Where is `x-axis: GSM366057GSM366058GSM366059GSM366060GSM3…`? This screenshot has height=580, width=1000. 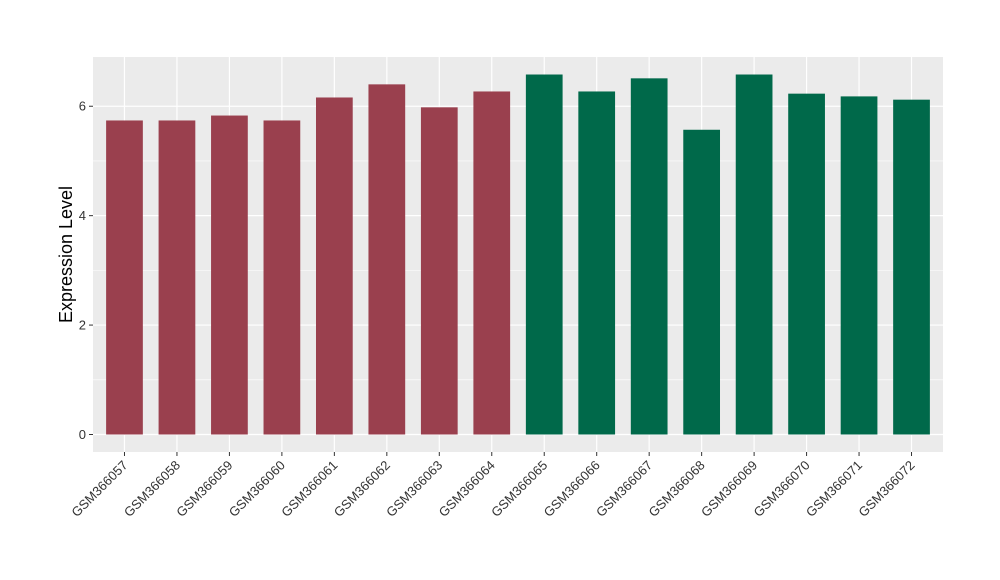 x-axis: GSM366057GSM366058GSM366059GSM366060GSM3… is located at coordinates (493, 486).